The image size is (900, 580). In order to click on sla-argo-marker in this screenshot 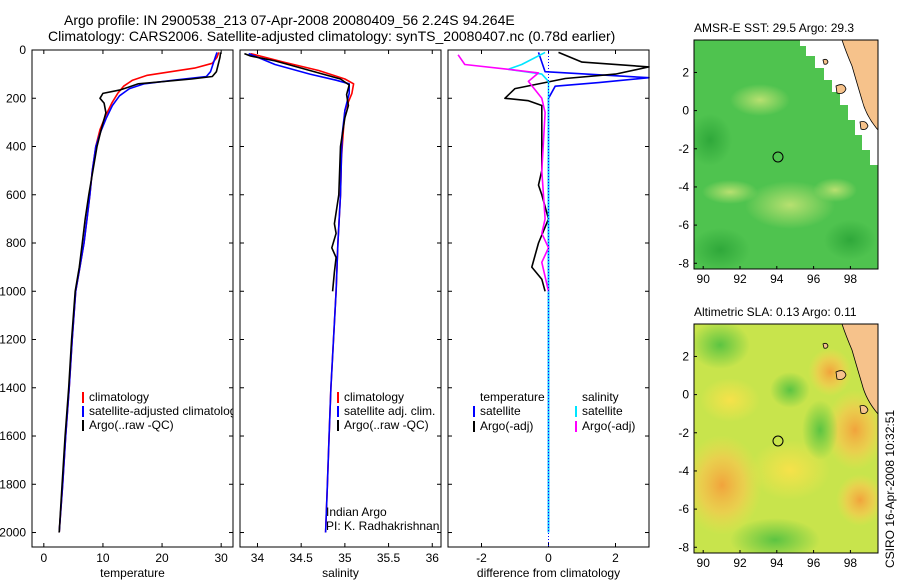, I will do `click(778, 441)`.